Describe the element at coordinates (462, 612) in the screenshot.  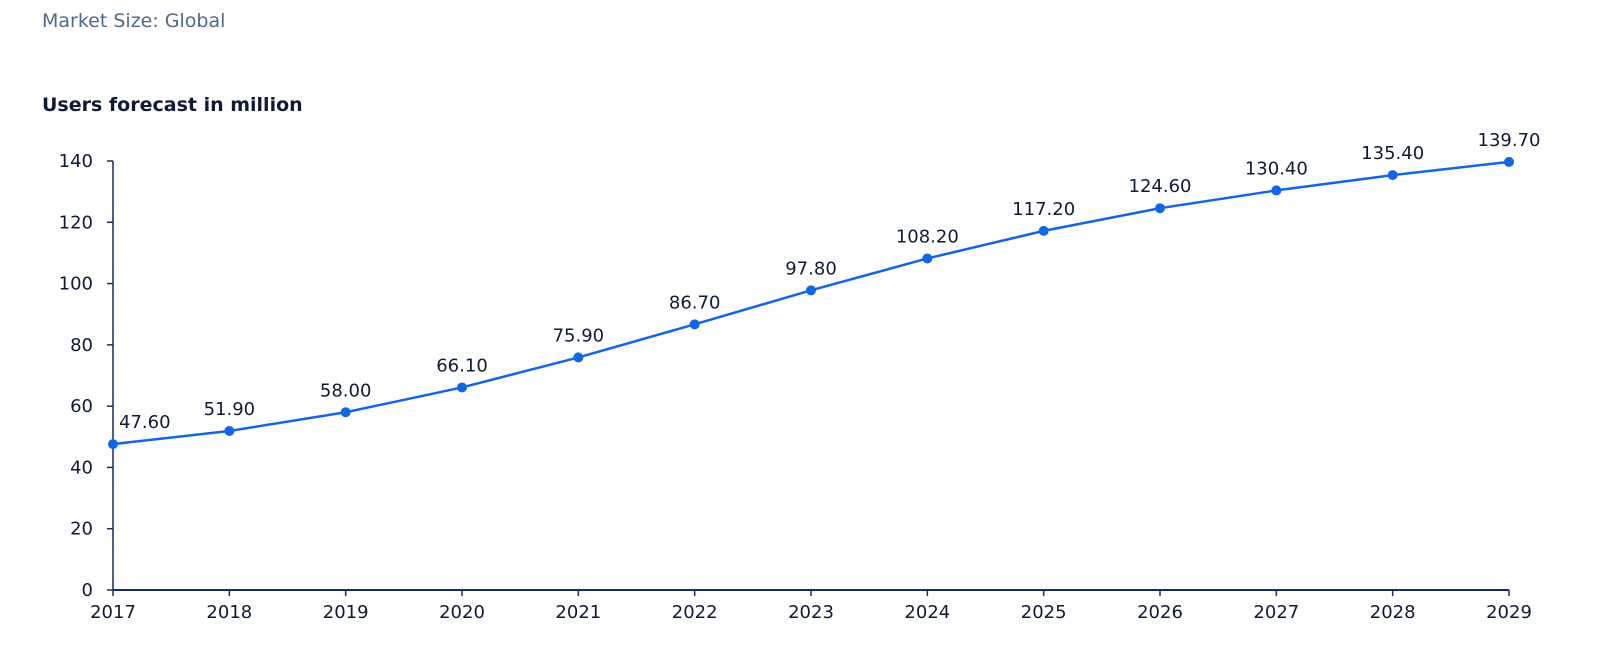
I see `x-tick-label: 2020` at that location.